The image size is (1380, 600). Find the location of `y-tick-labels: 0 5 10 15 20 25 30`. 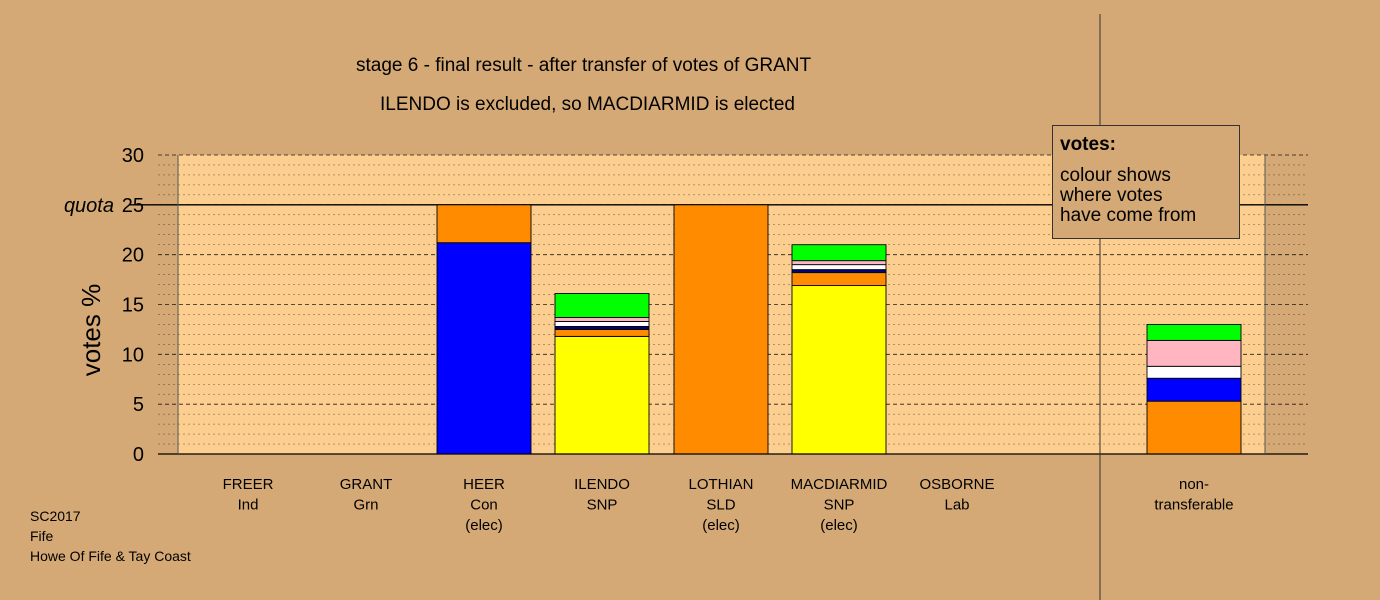

y-tick-labels: 0 5 10 15 20 25 30 is located at coordinates (133, 305).